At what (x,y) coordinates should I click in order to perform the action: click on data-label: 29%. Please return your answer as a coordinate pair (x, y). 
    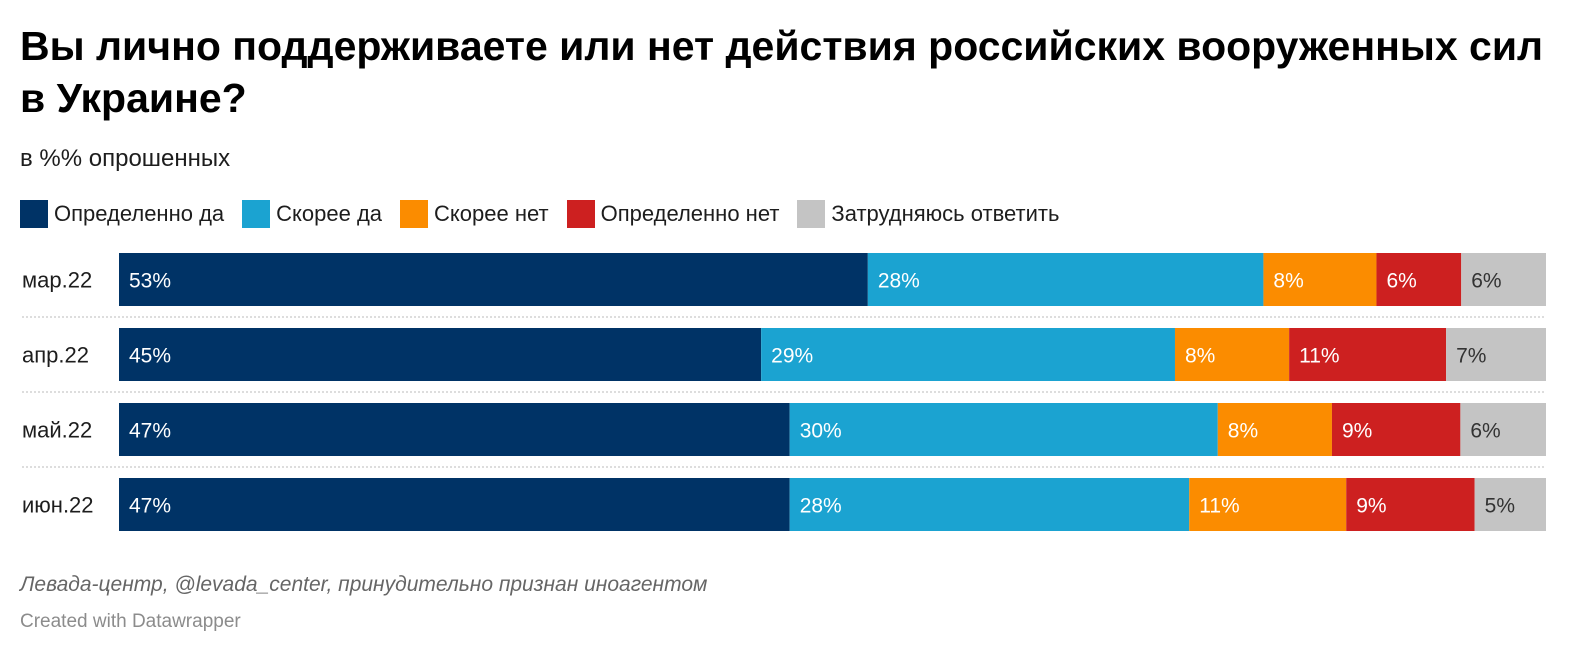
    Looking at the image, I should click on (792, 356).